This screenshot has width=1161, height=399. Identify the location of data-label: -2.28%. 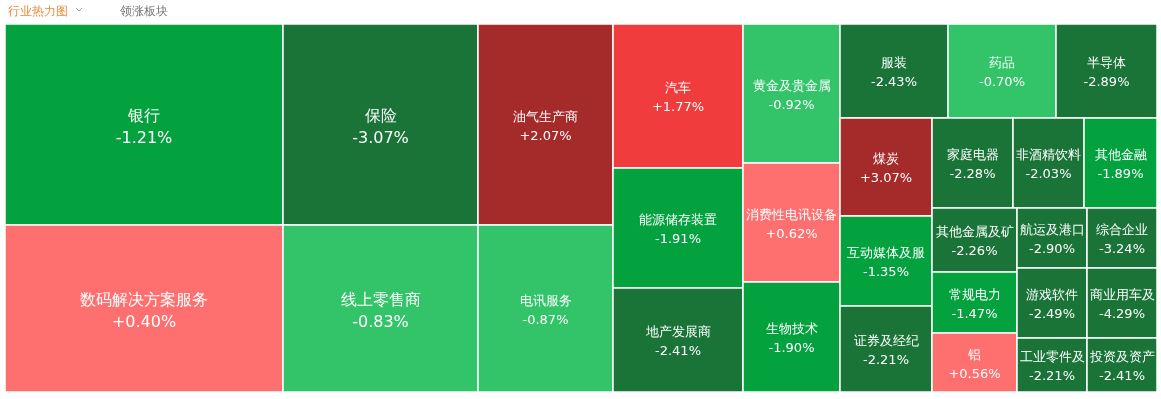
(972, 173).